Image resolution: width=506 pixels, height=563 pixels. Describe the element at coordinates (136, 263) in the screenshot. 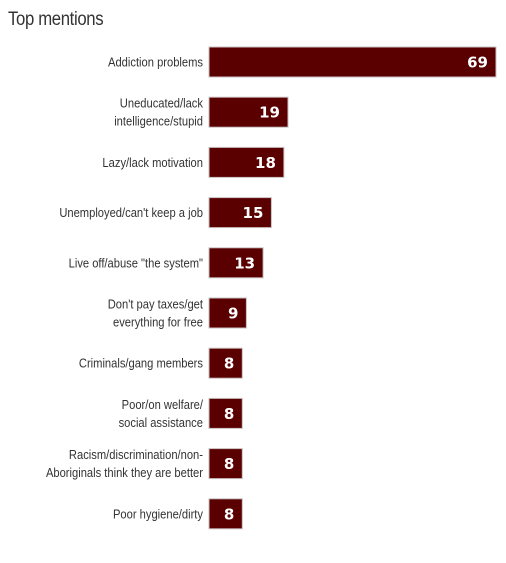

I see `category-label: Live off/abuse "the system"` at that location.